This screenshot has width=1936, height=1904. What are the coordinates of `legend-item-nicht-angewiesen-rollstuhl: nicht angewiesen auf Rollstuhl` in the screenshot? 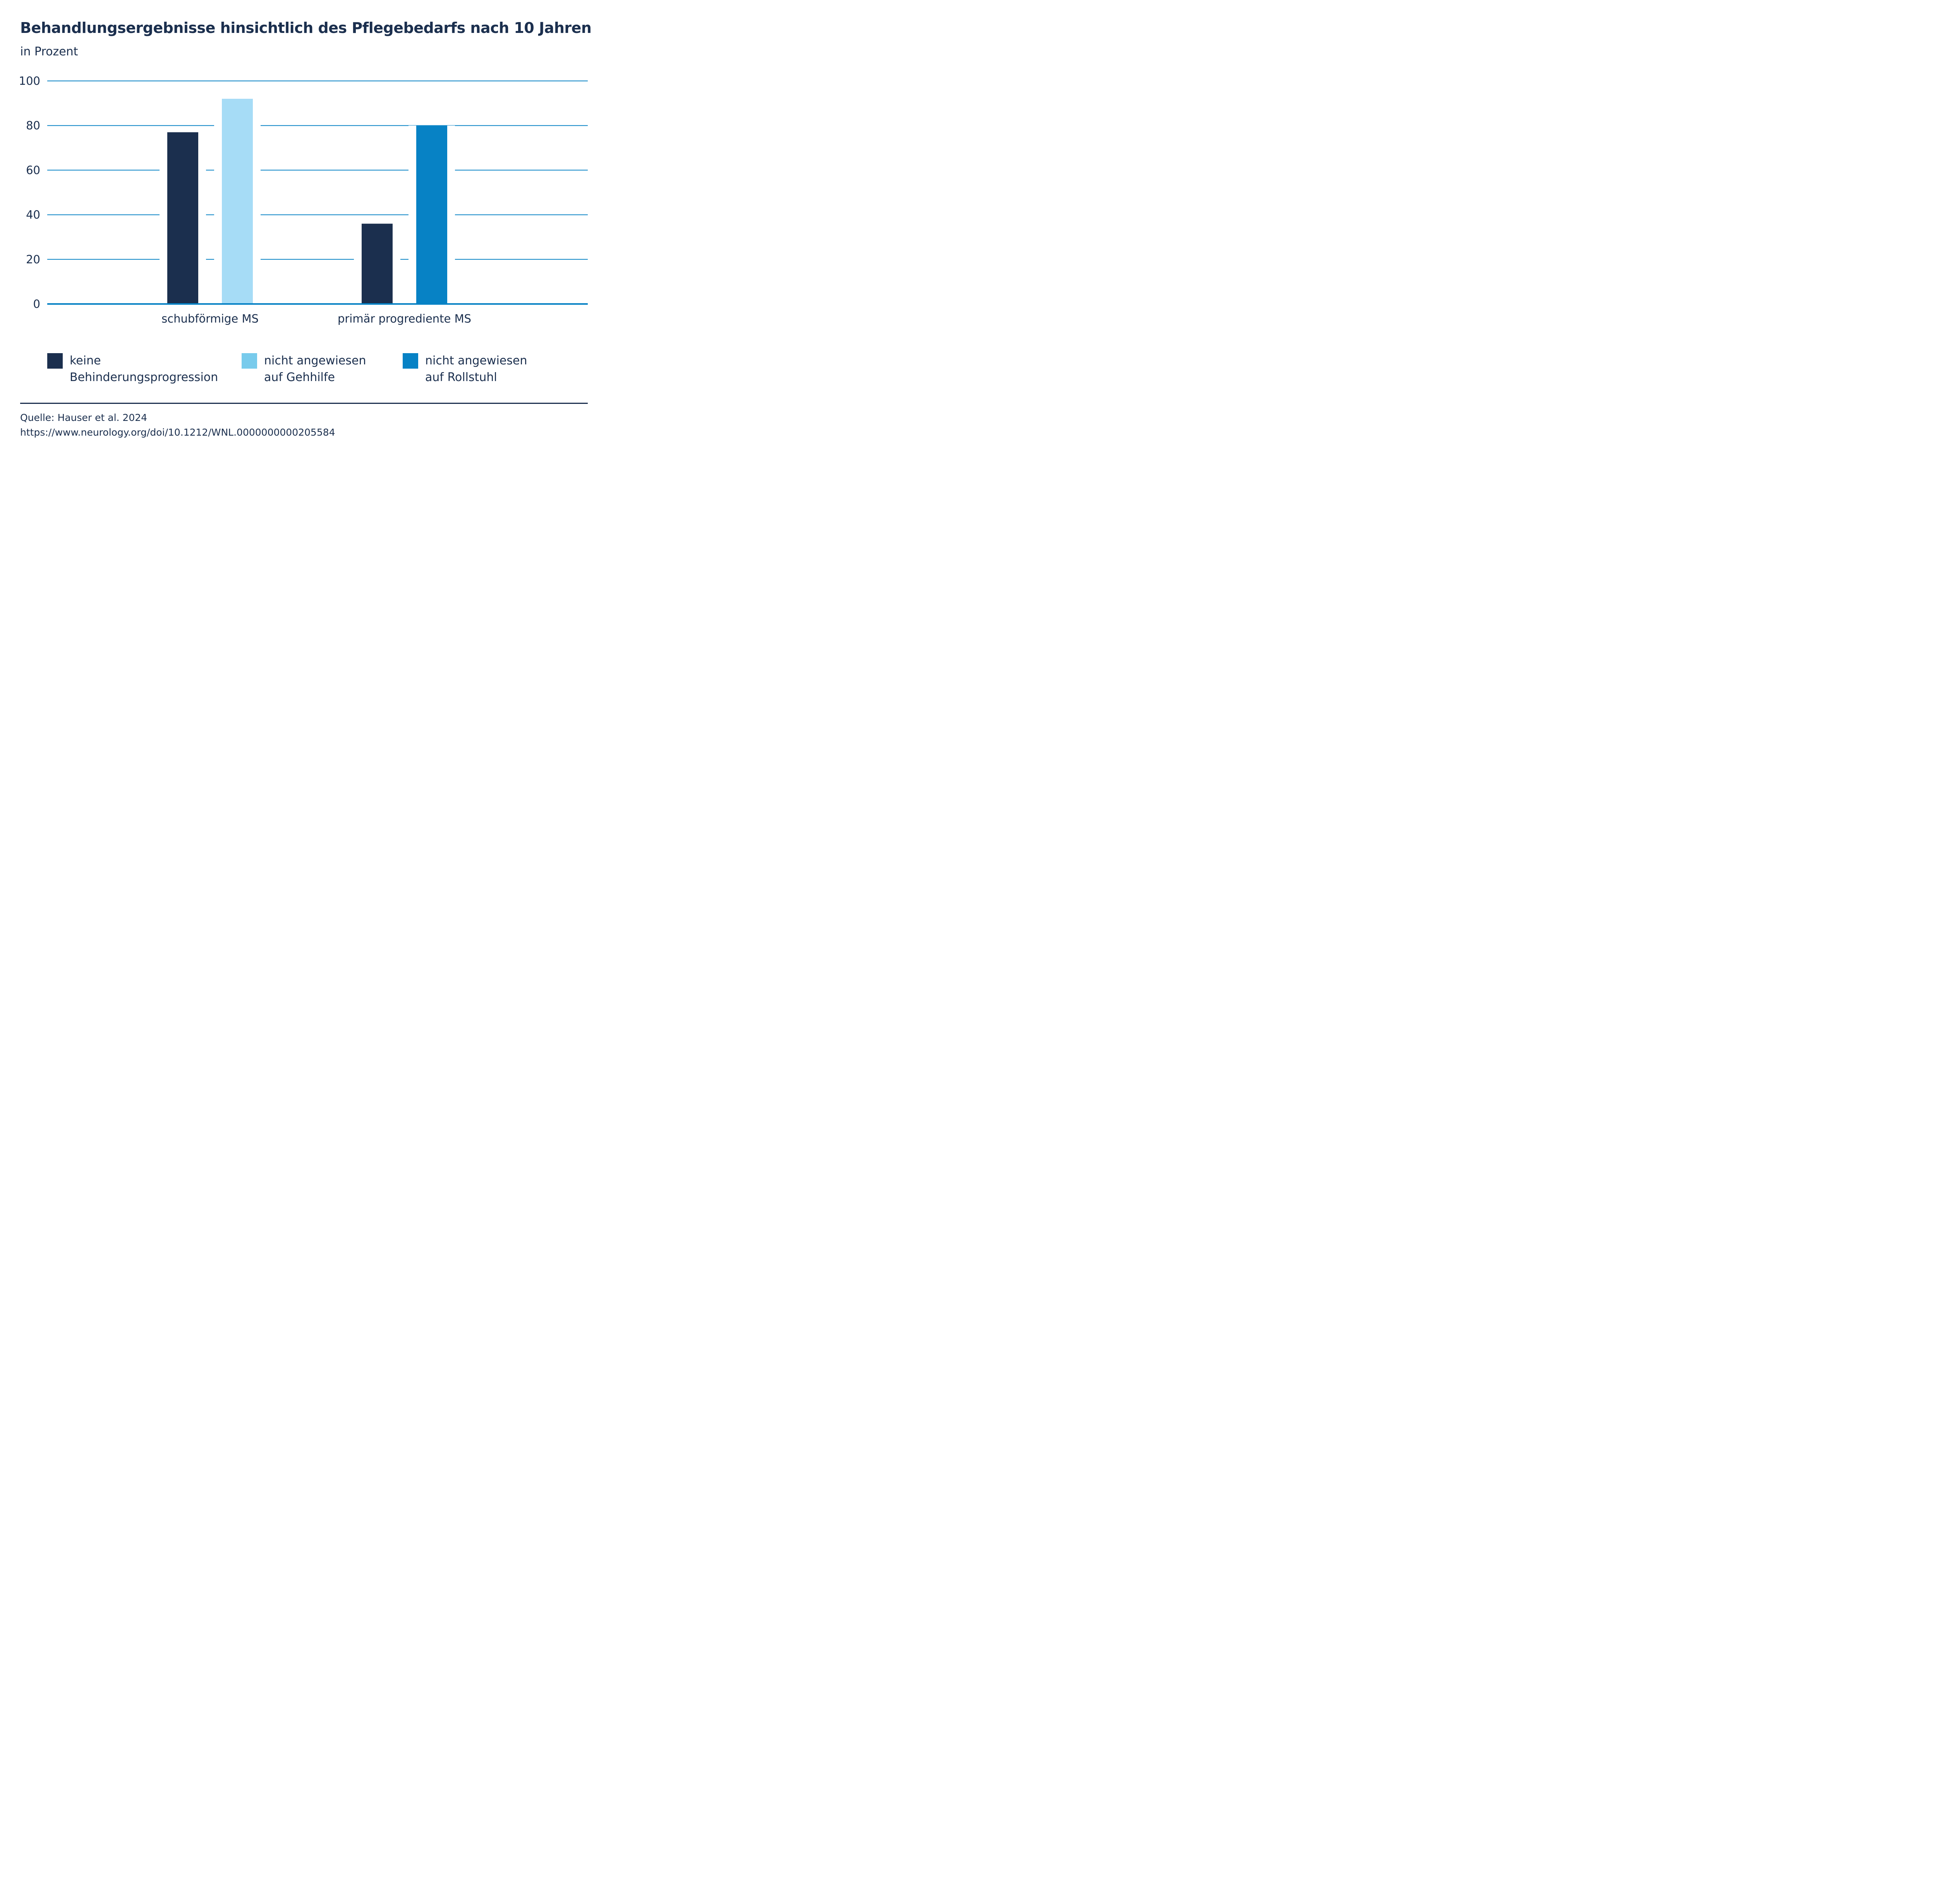 It's located at (465, 369).